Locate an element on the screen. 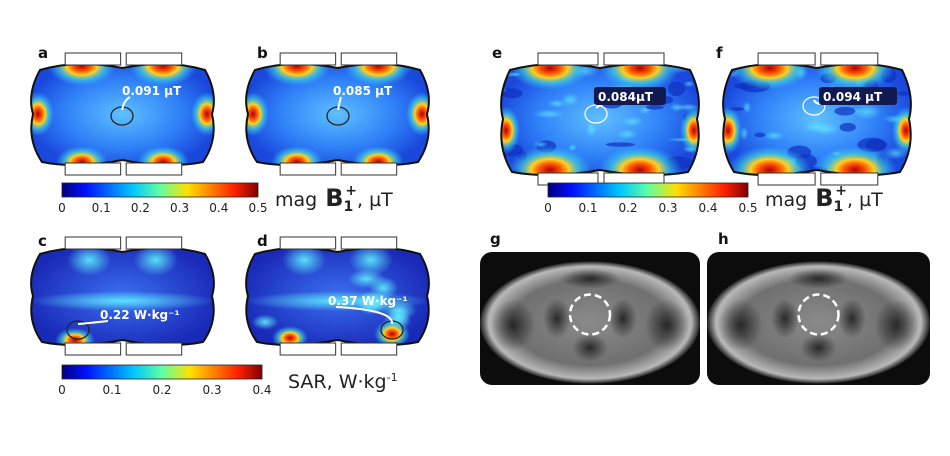  label-superscript: -1 is located at coordinates (392, 377).